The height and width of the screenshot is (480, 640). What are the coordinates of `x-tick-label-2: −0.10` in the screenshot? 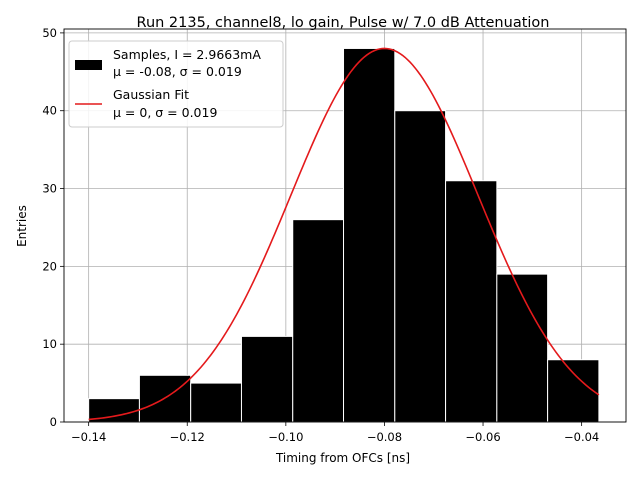 It's located at (285, 437).